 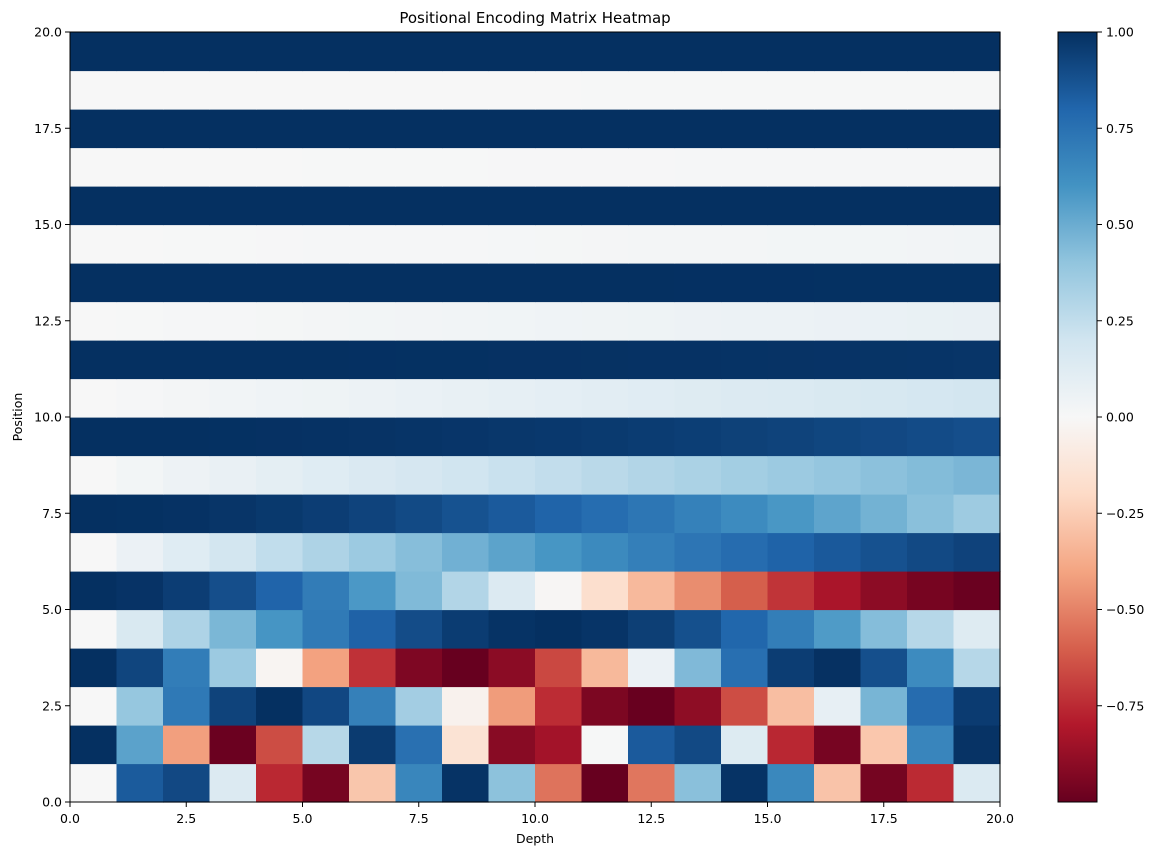 What do you see at coordinates (1120, 32) in the screenshot?
I see `colorbar-tick-label: 1.00` at bounding box center [1120, 32].